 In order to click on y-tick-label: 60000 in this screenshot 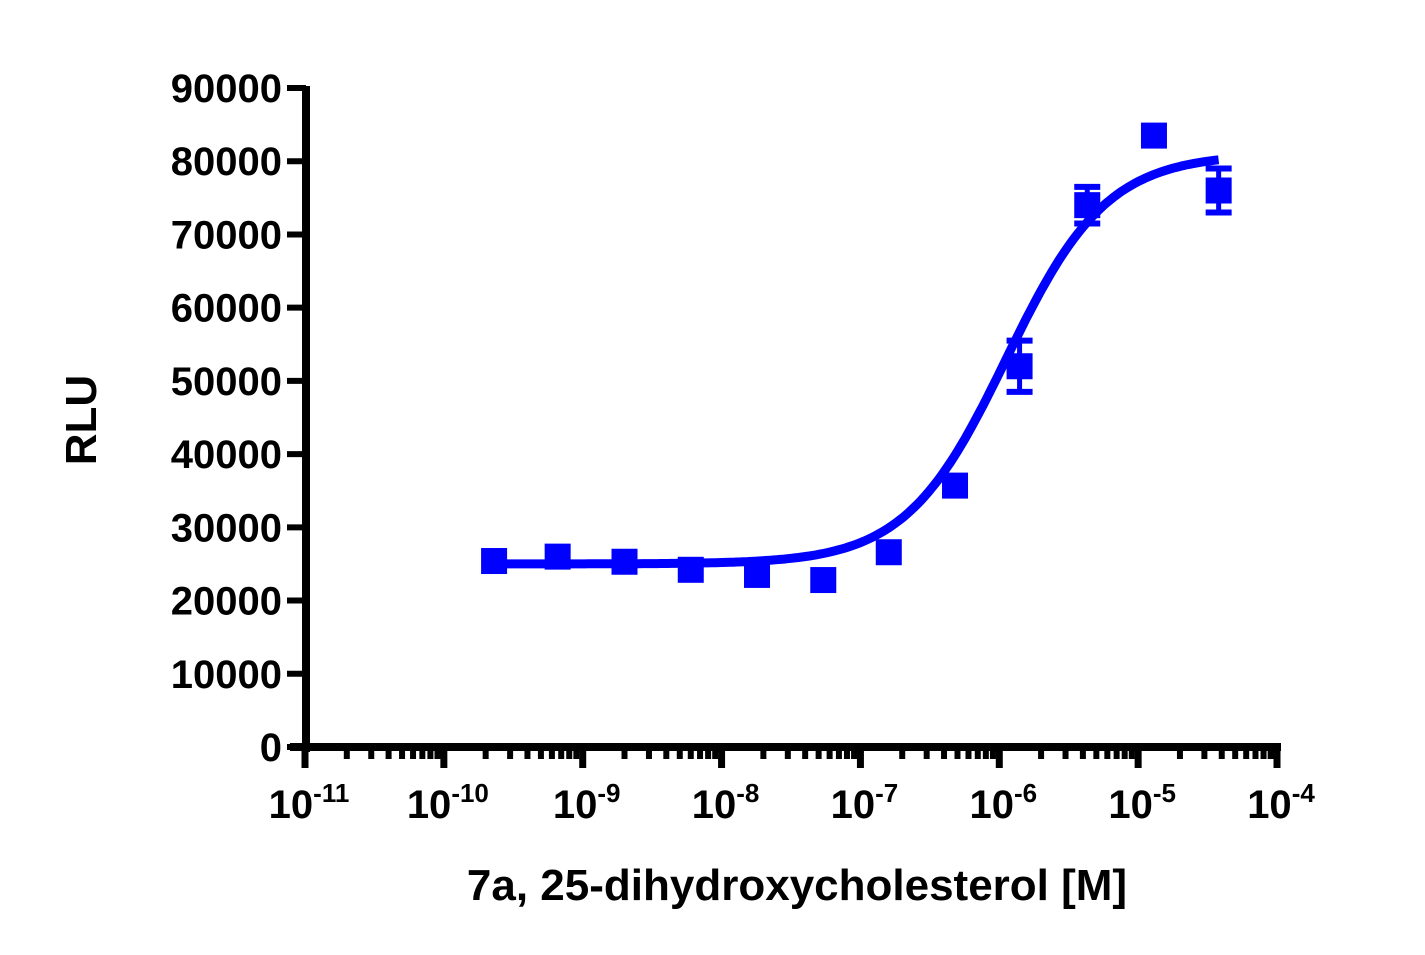, I will do `click(226, 309)`.